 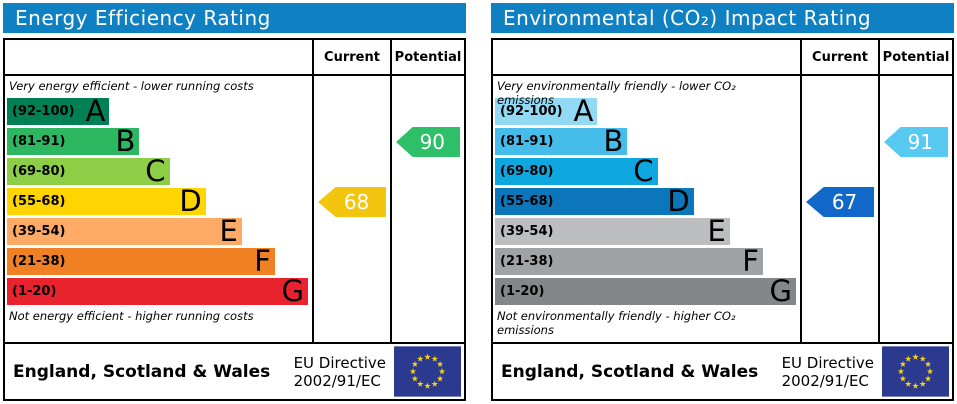 I want to click on current-rating-arrow: 68, so click(x=352, y=202).